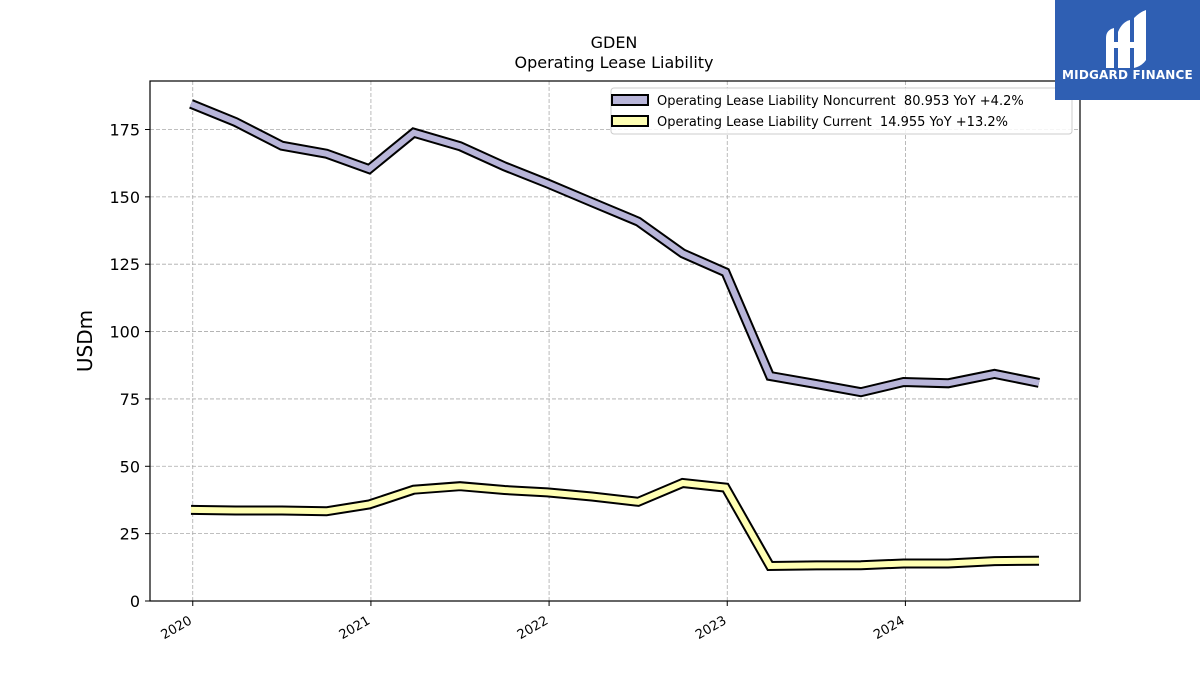 The image size is (1200, 675). I want to click on legend-box, so click(841, 111).